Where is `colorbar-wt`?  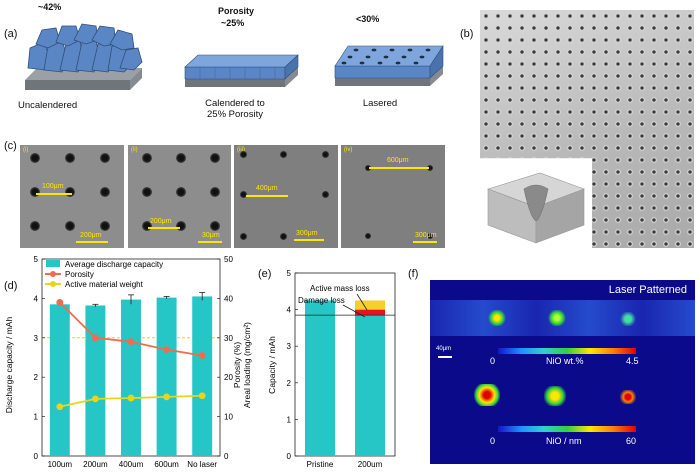 colorbar-wt is located at coordinates (567, 351).